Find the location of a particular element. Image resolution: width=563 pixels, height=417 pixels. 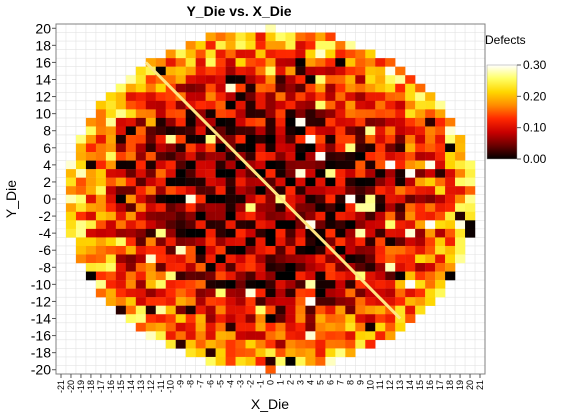

y-tick-label: -8 is located at coordinates (45, 267).